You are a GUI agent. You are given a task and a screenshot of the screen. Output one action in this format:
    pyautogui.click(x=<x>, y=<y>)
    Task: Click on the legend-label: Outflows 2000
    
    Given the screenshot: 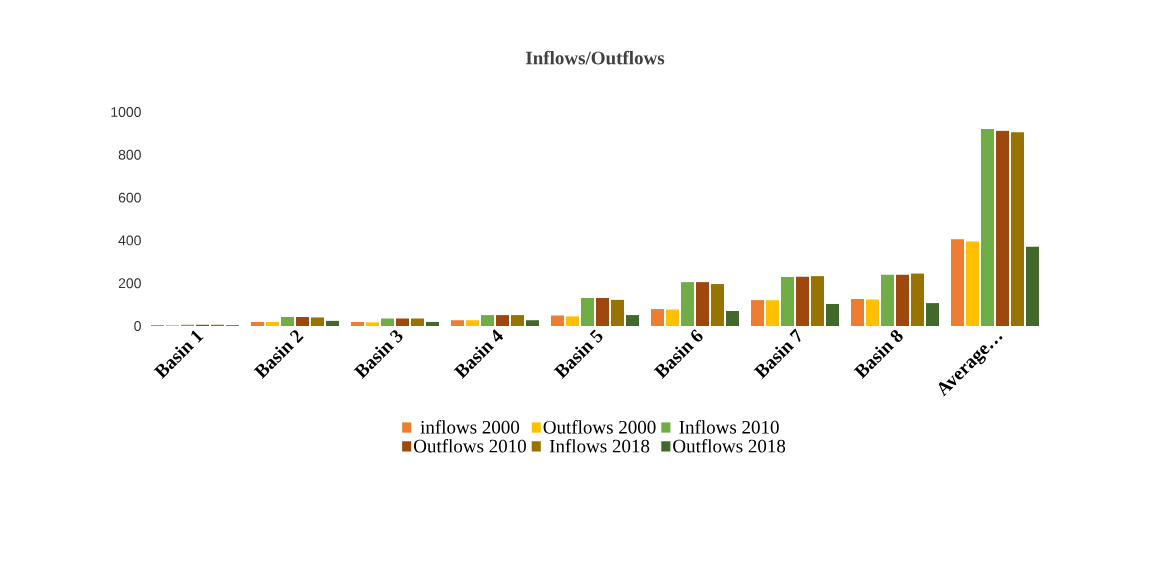 What is the action you would take?
    pyautogui.click(x=599, y=427)
    